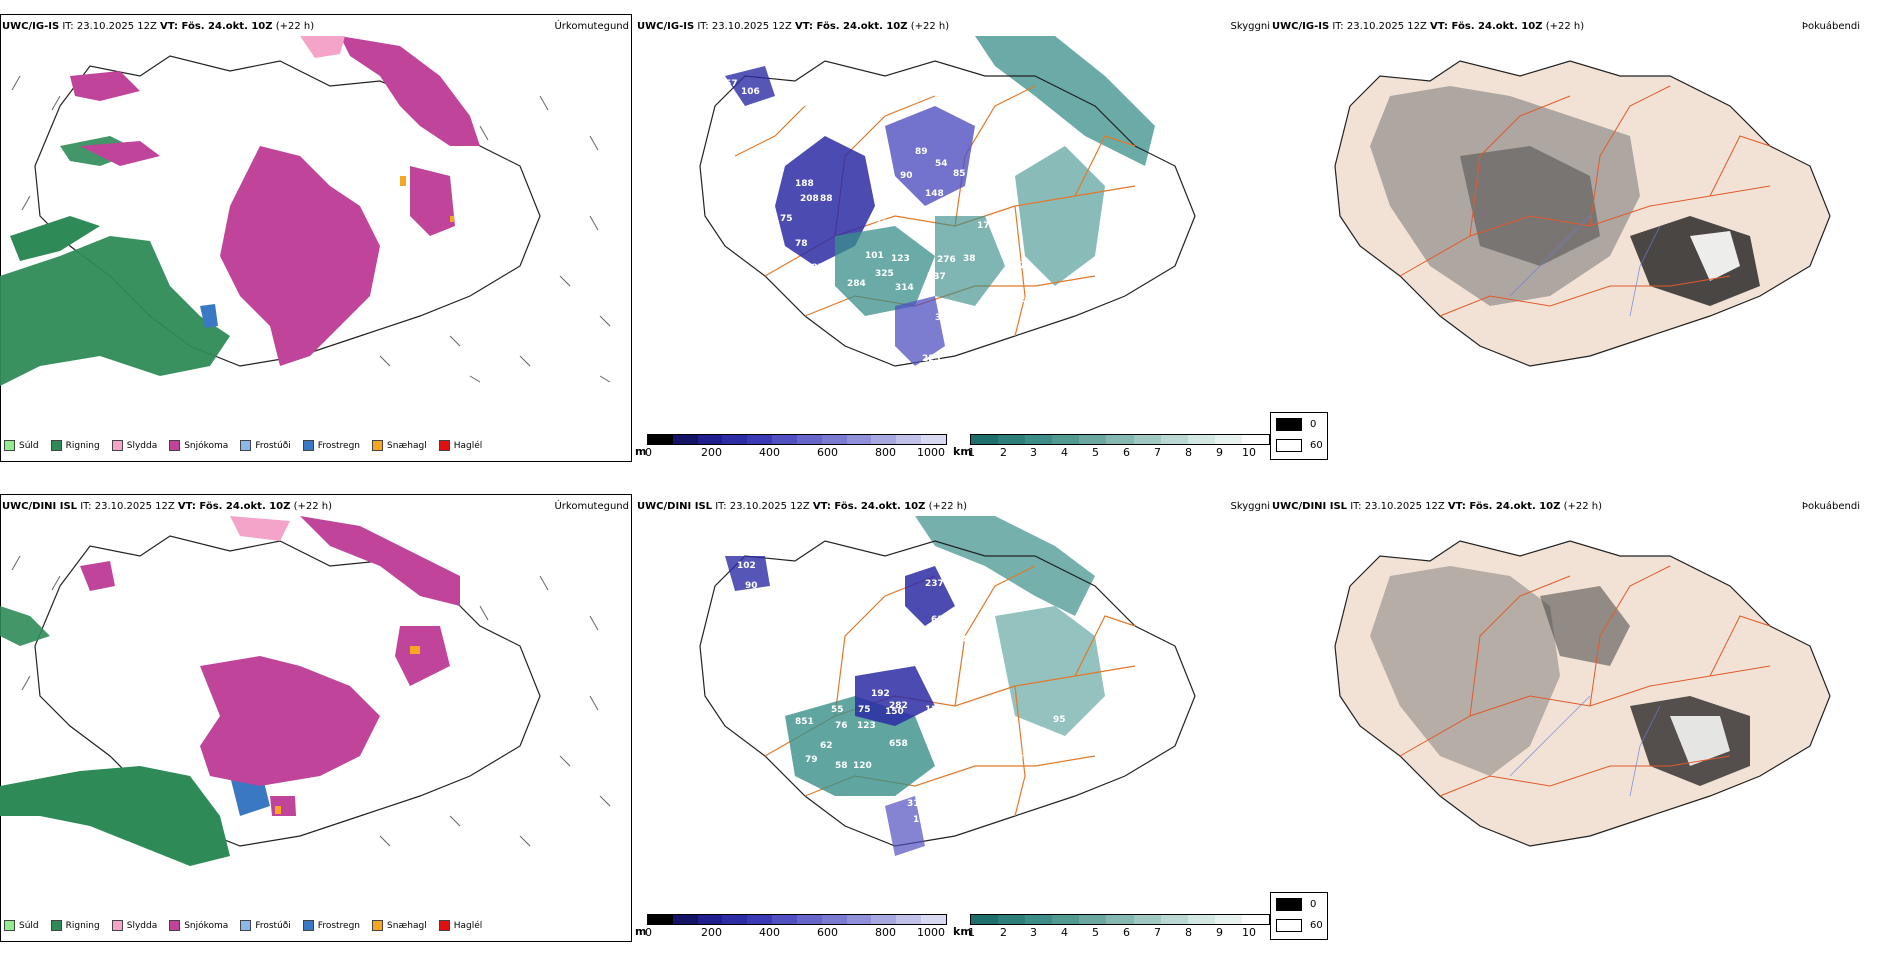 This screenshot has height=955, width=1900. I want to click on cloud-label: 63, so click(937, 620).